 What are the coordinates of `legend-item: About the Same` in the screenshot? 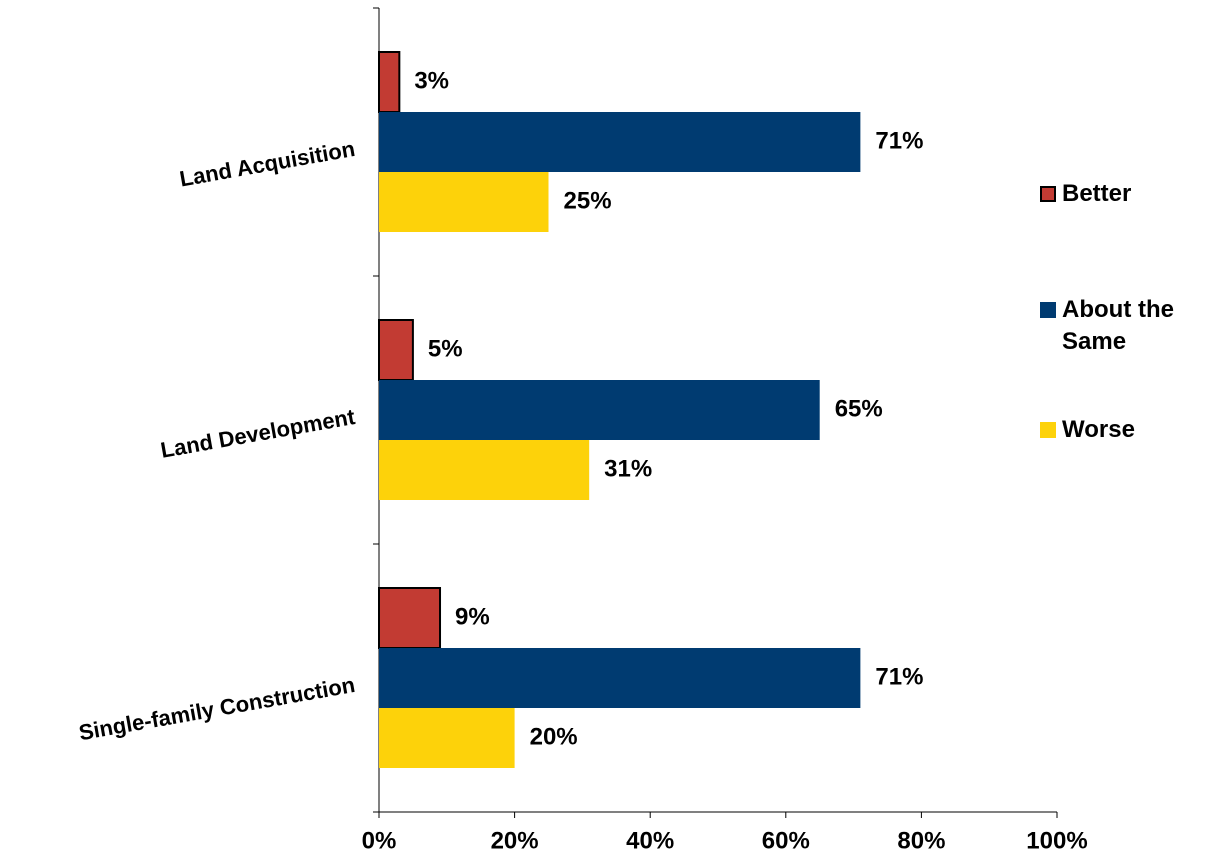 It's located at (1127, 326).